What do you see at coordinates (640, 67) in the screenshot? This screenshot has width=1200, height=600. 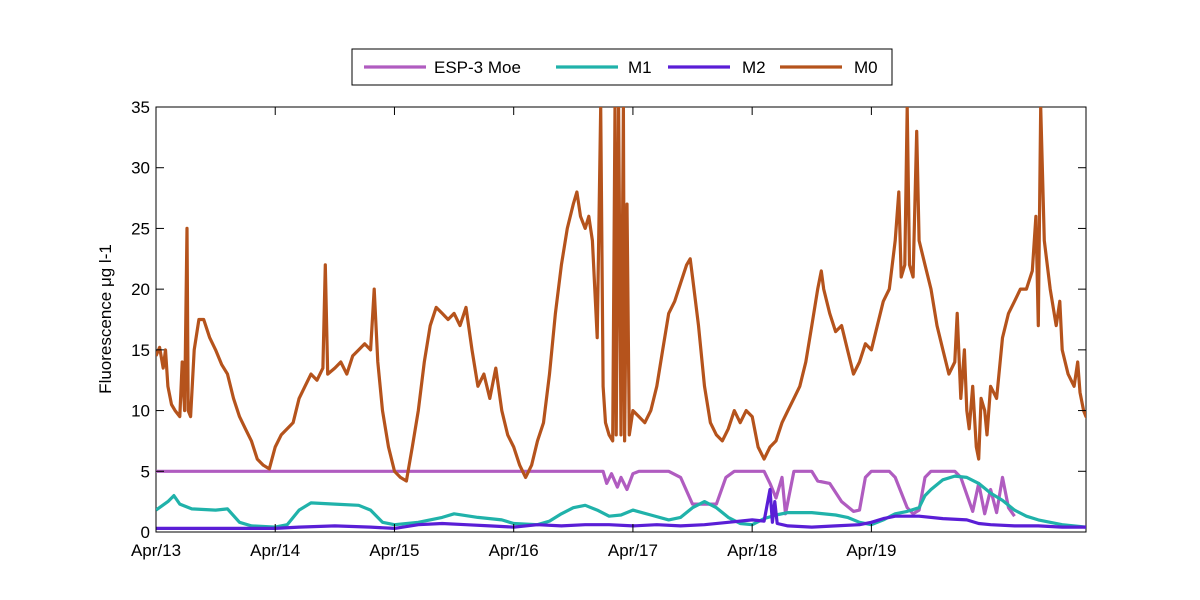 I see `legend-label-m1: M1` at bounding box center [640, 67].